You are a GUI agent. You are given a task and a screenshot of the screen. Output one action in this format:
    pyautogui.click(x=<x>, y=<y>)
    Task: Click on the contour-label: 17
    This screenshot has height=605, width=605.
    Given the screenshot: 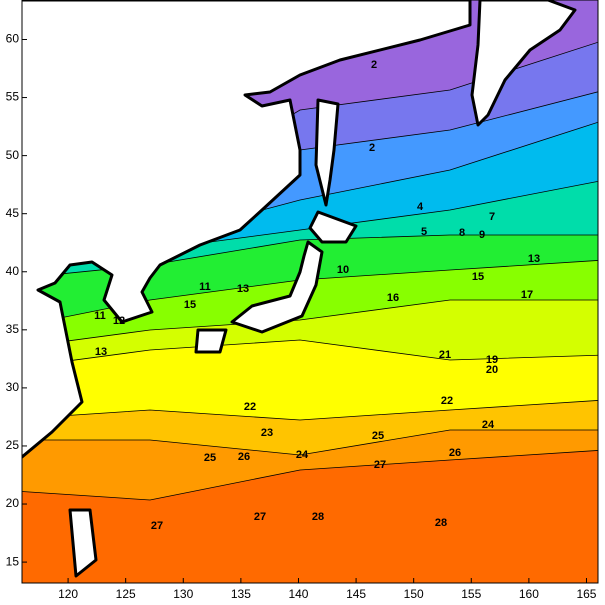 What is the action you would take?
    pyautogui.click(x=527, y=295)
    